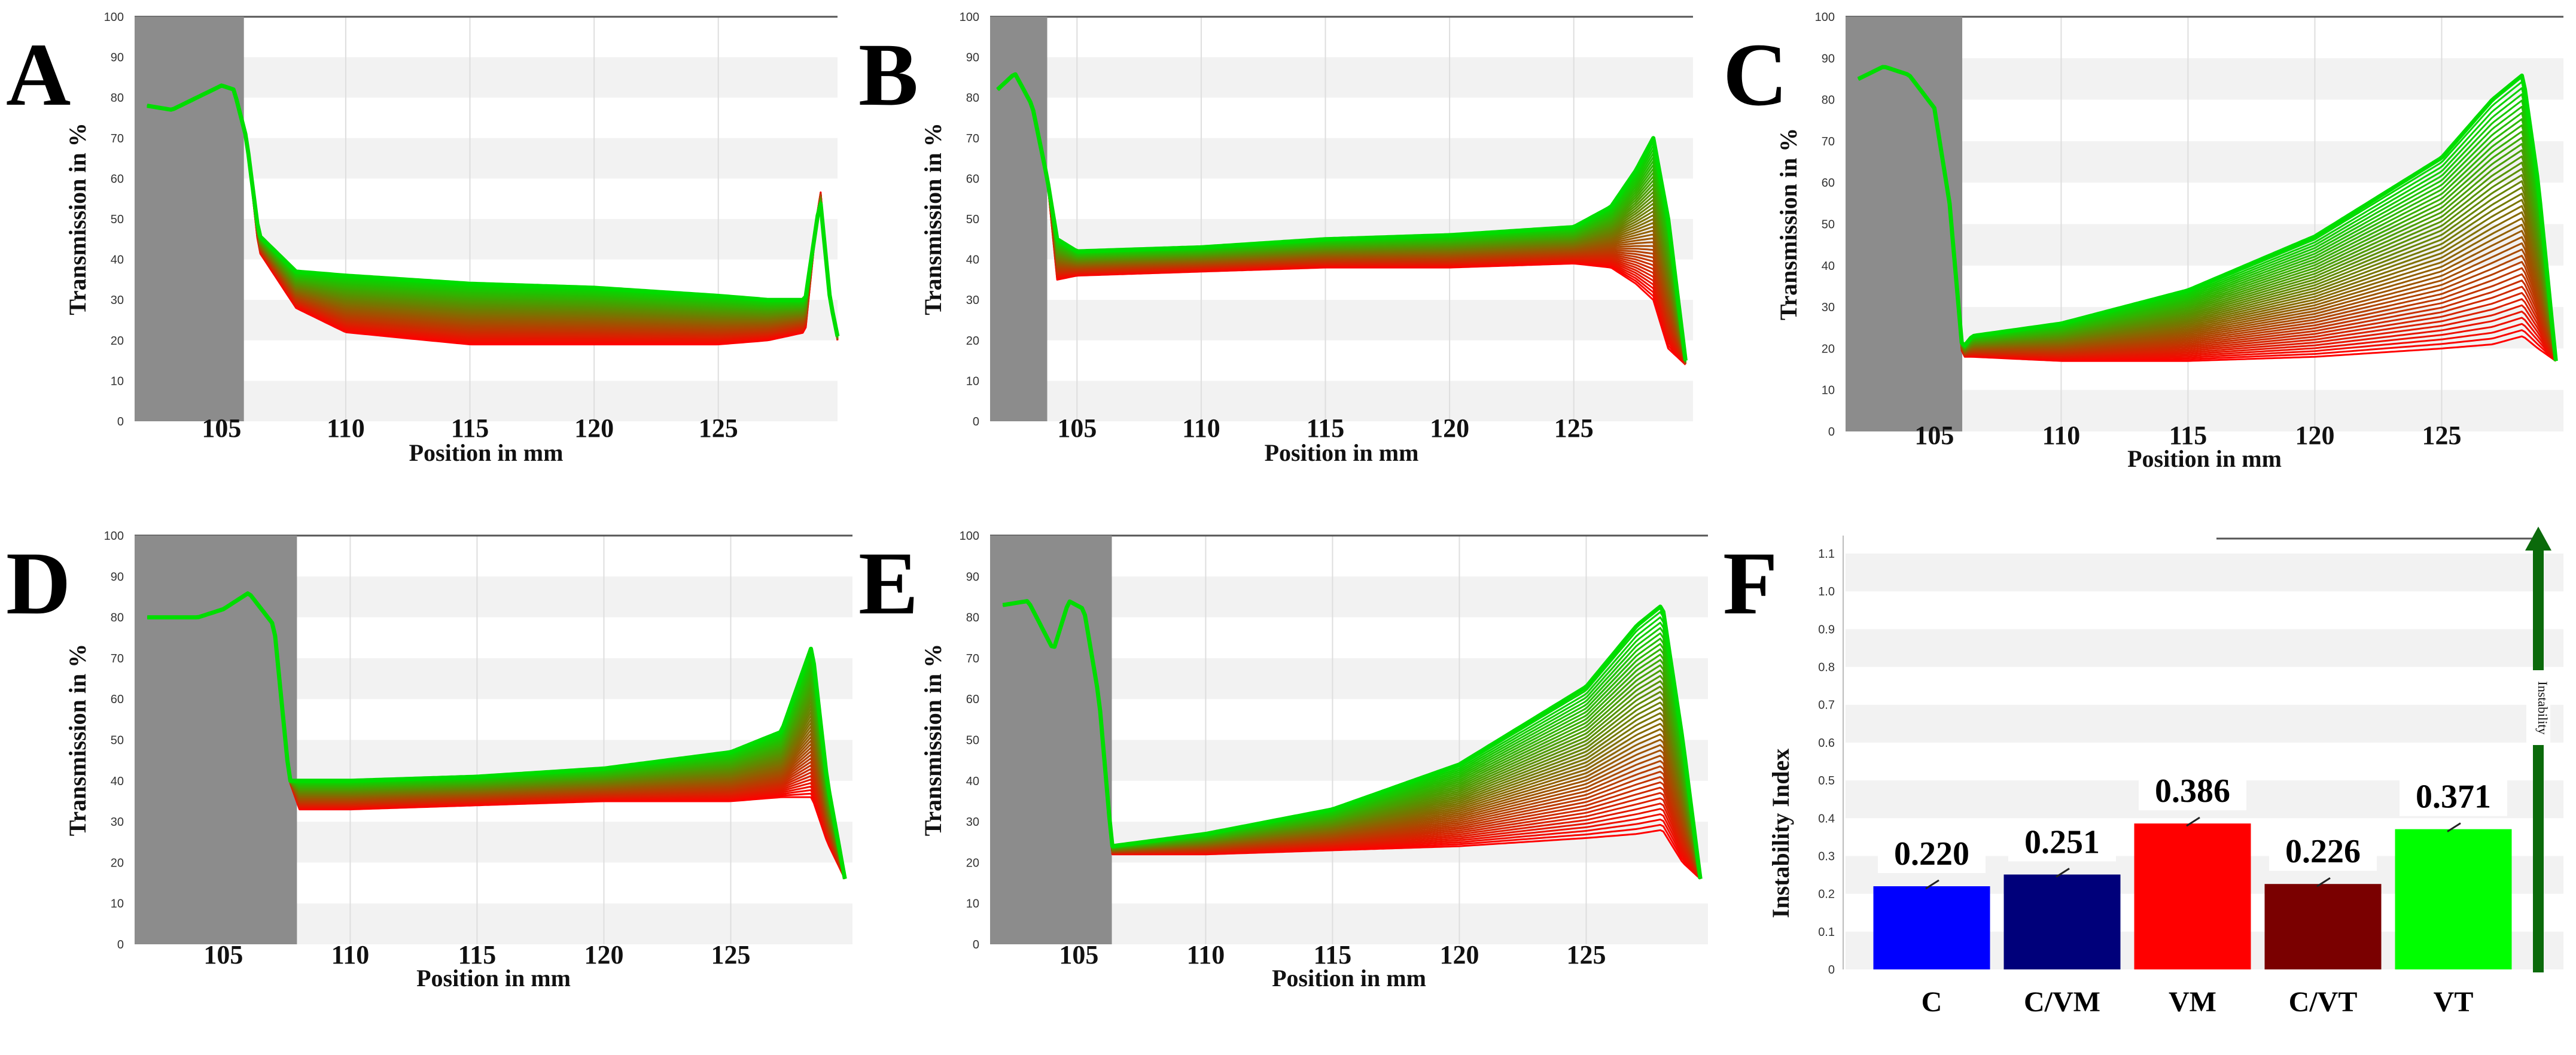 This screenshot has height=1055, width=2576. What do you see at coordinates (2453, 797) in the screenshot?
I see `data-label: 0.371` at bounding box center [2453, 797].